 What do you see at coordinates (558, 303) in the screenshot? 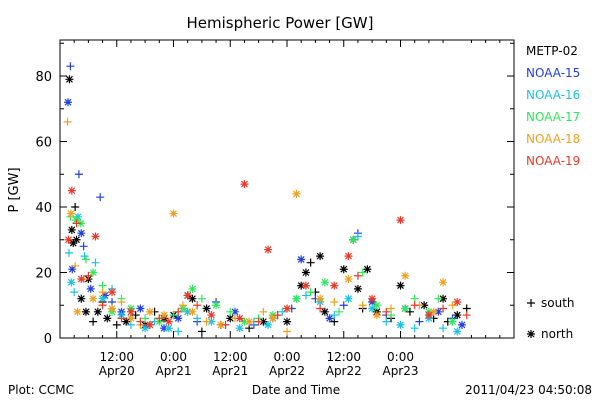
I see `marker-legend-label: south` at bounding box center [558, 303].